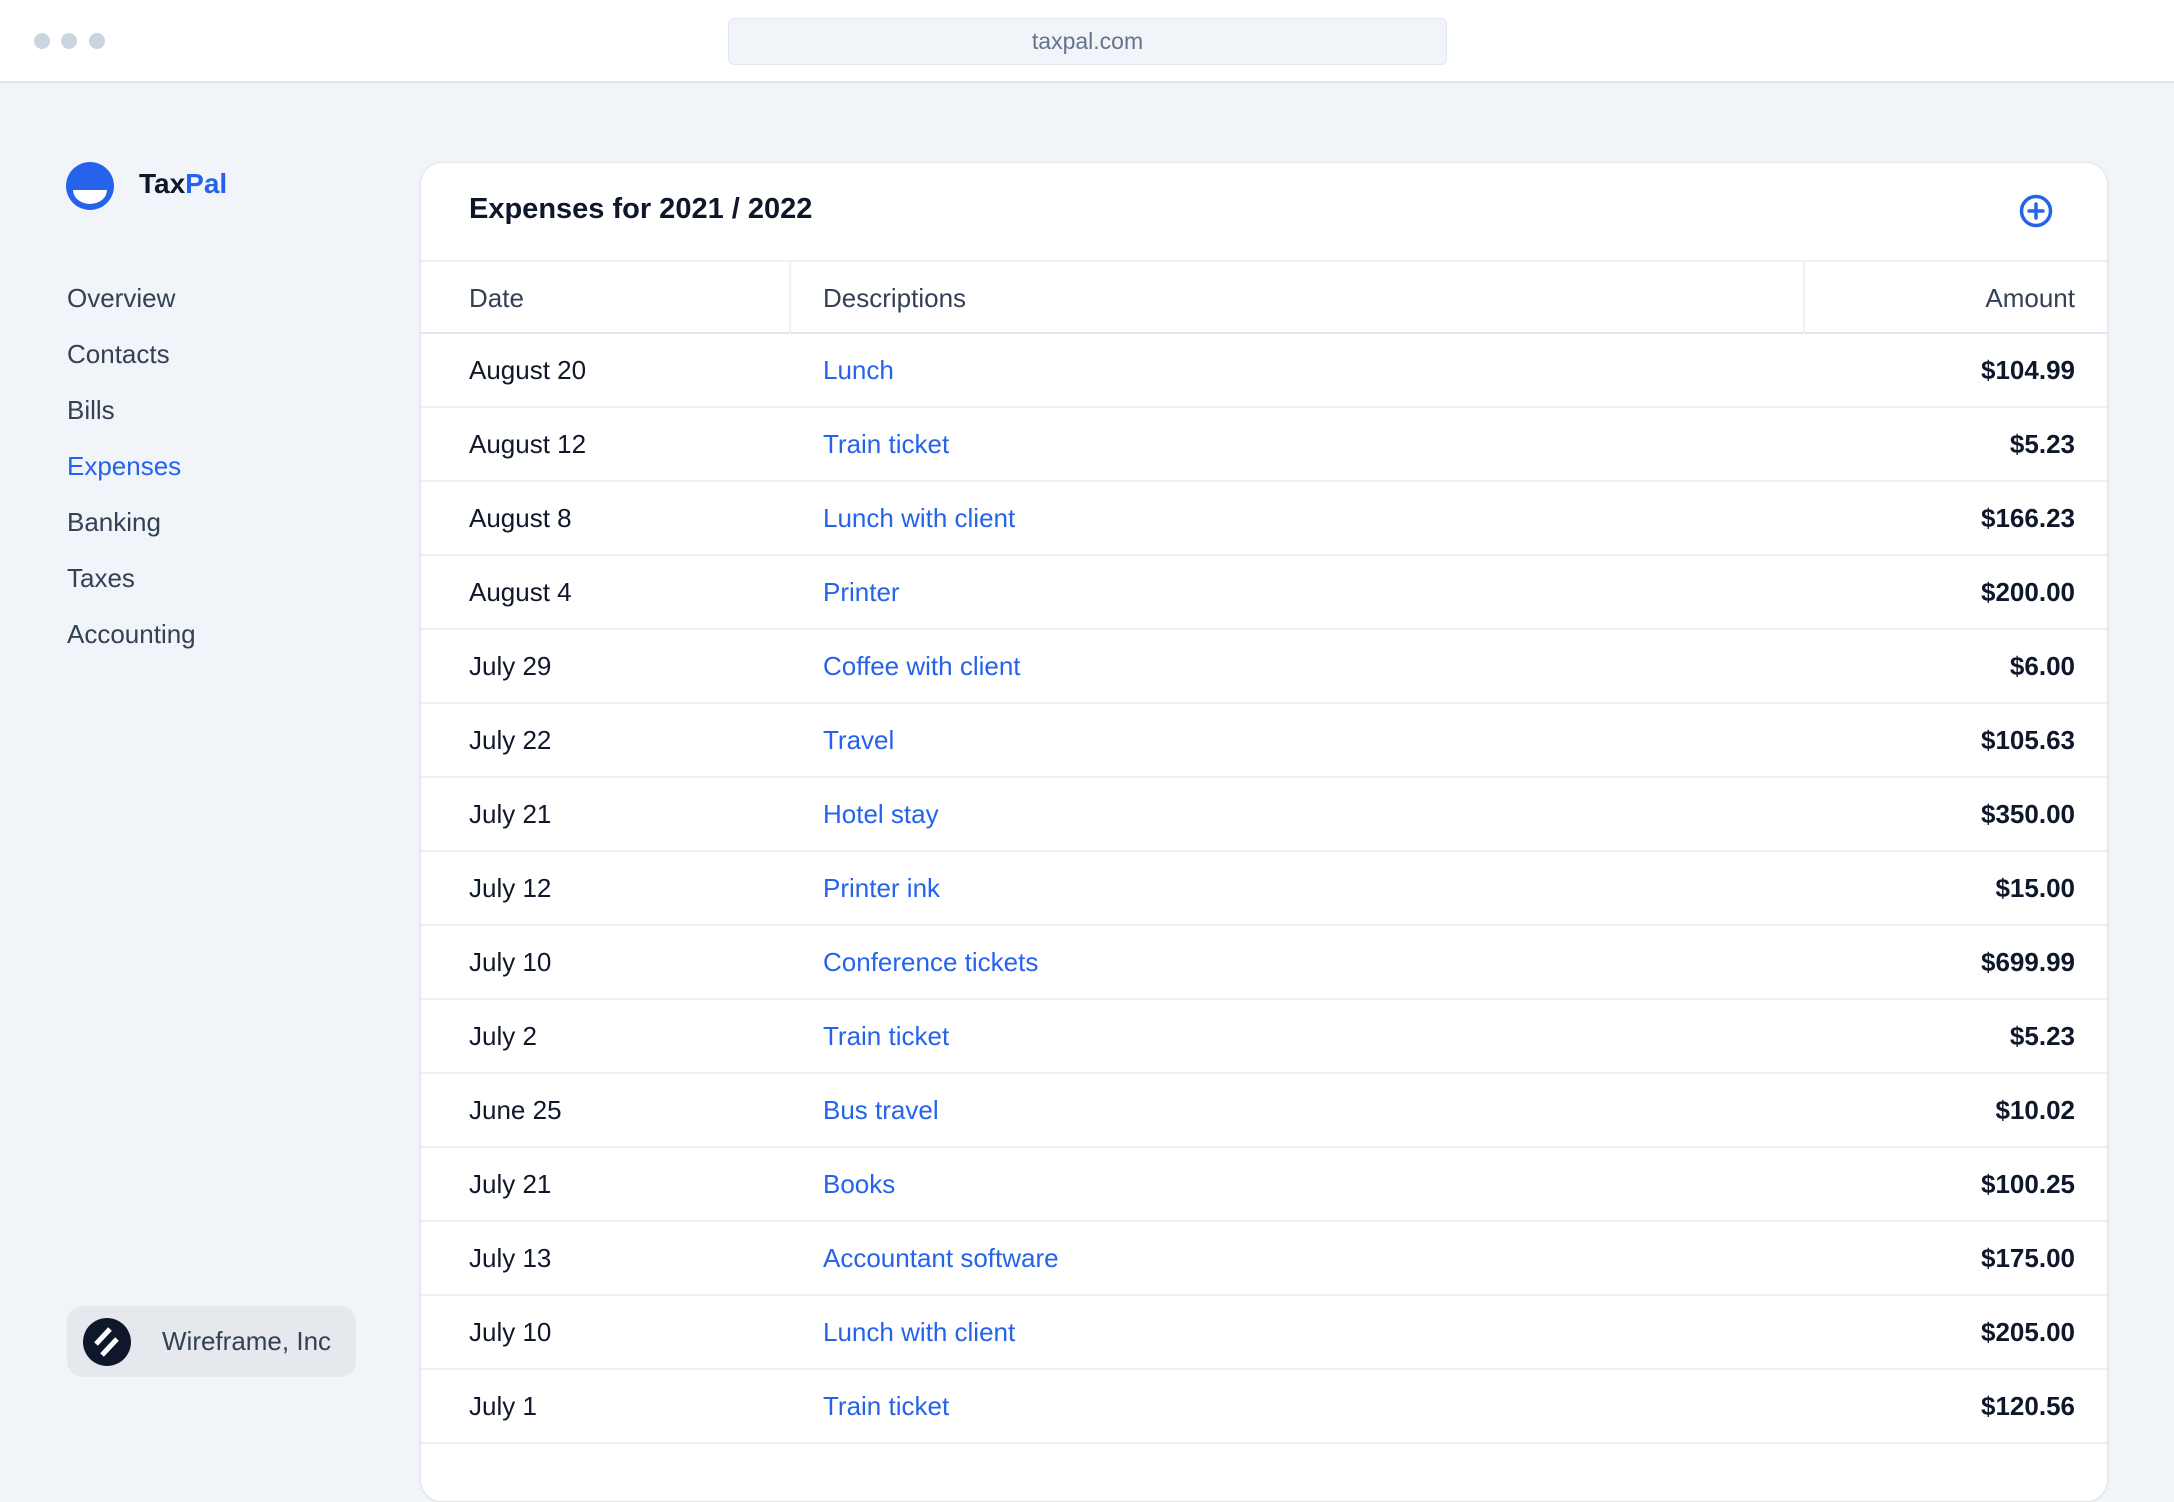 The width and height of the screenshot is (2174, 1502). What do you see at coordinates (528, 370) in the screenshot?
I see `date-cell: August 20` at bounding box center [528, 370].